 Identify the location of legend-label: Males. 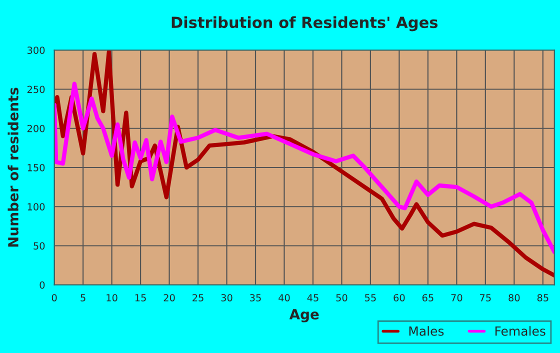
(426, 331).